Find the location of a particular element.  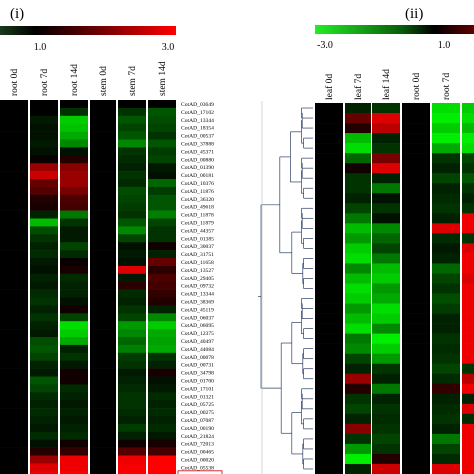

row-label: CotAD_40497 is located at coordinates (197, 342).